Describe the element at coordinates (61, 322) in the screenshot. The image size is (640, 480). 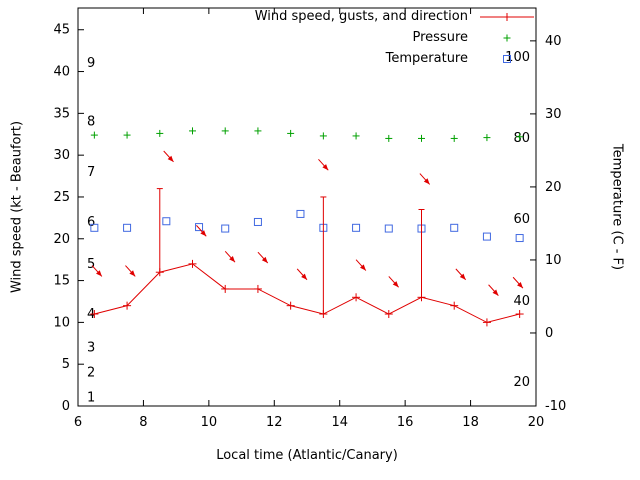
I see `y-left-tick-label: 10` at that location.